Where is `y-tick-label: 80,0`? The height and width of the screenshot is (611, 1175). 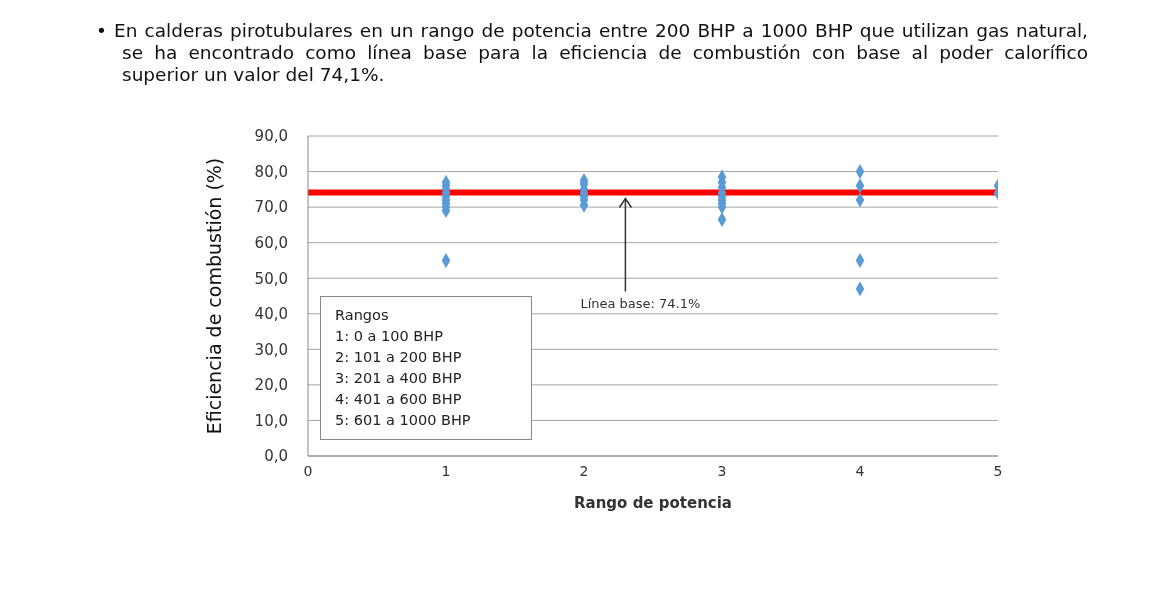 y-tick-label: 80,0 is located at coordinates (271, 171).